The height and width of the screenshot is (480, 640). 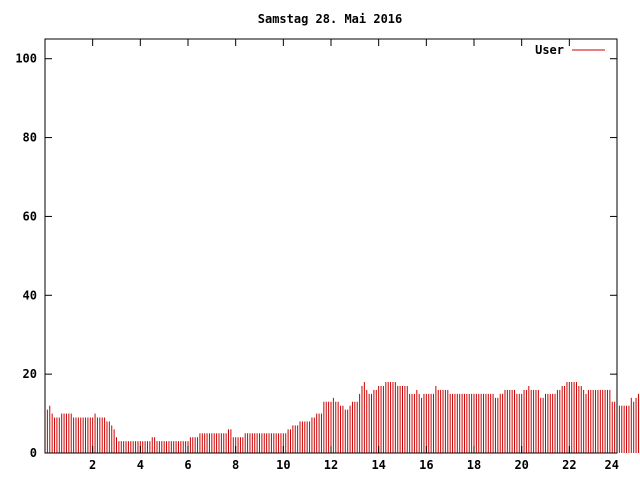 I want to click on x-tick-label: 4, so click(x=140, y=465).